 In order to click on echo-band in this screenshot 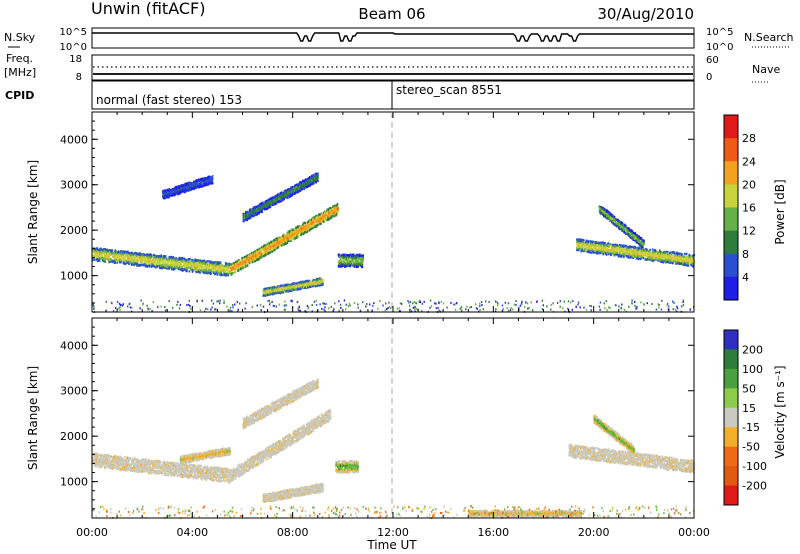, I will do `click(350, 261)`.